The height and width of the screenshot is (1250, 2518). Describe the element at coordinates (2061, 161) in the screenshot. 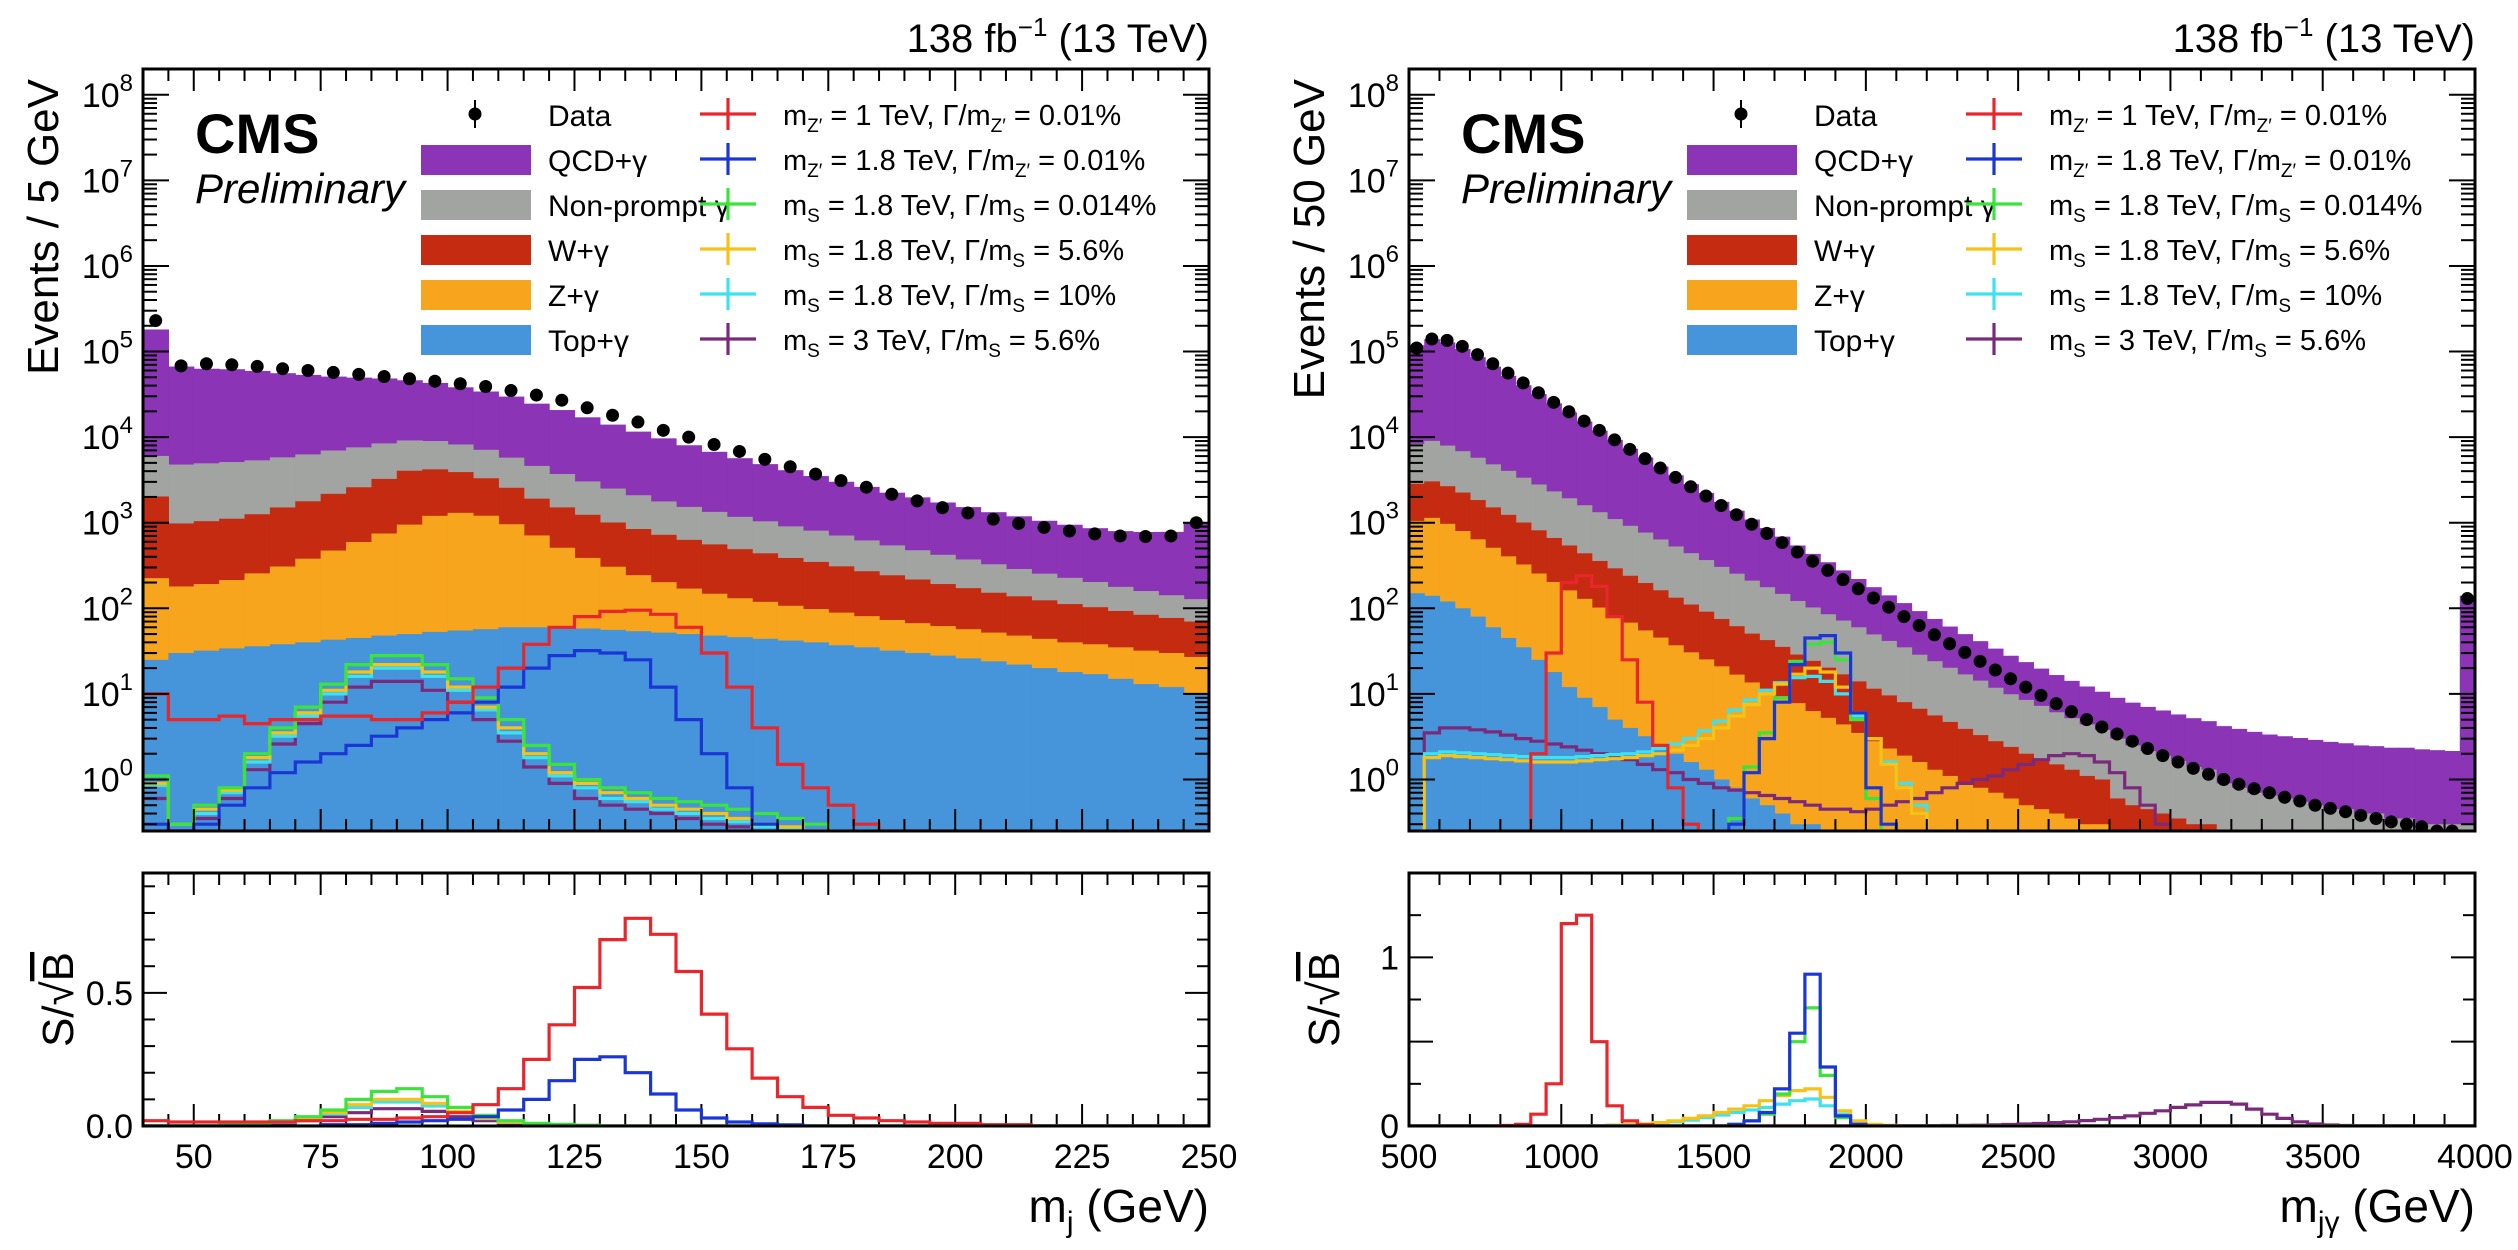

I see `legend-mass-symbol: m` at that location.